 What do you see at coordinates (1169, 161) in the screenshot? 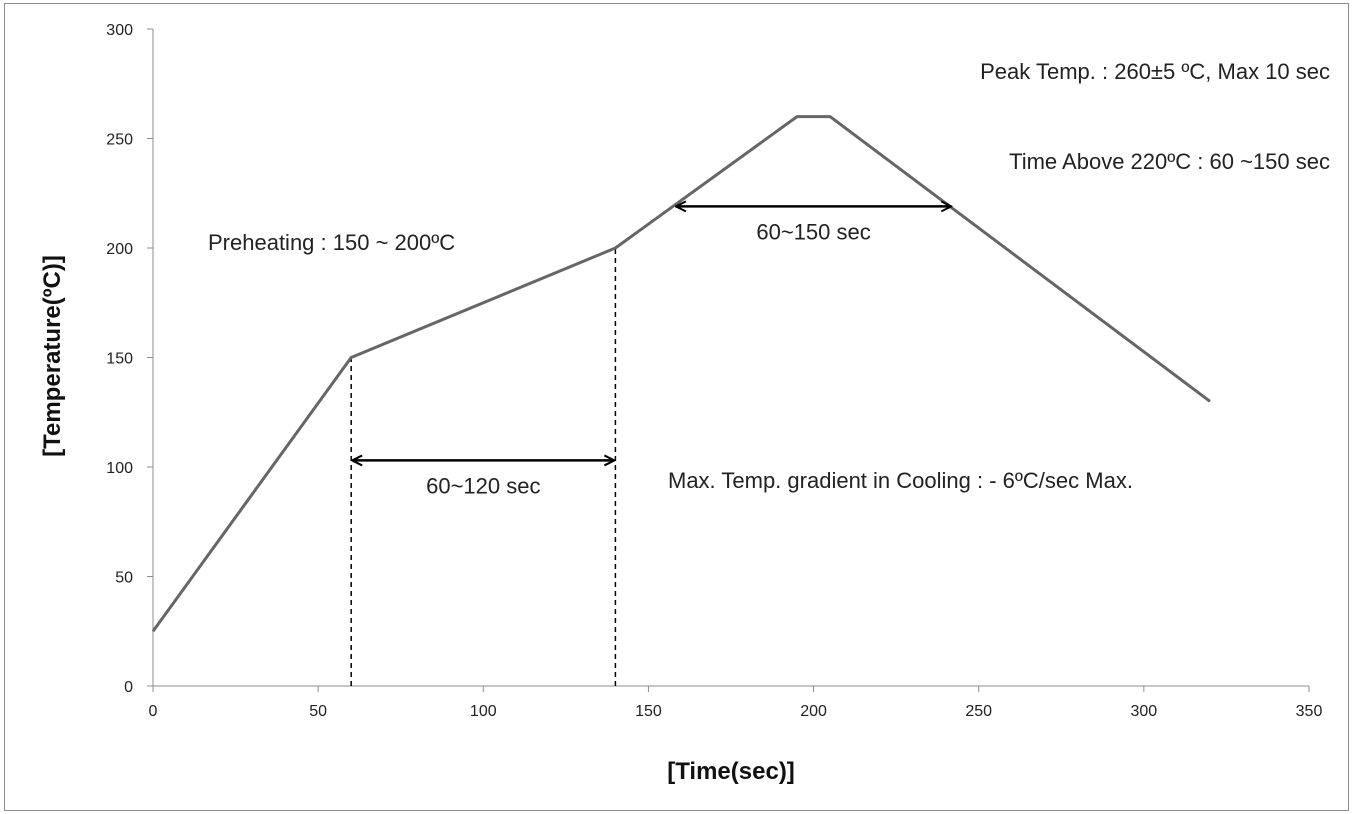
I see `annotation-time-above: Time Above 220ºC : 60 ~150 sec` at bounding box center [1169, 161].